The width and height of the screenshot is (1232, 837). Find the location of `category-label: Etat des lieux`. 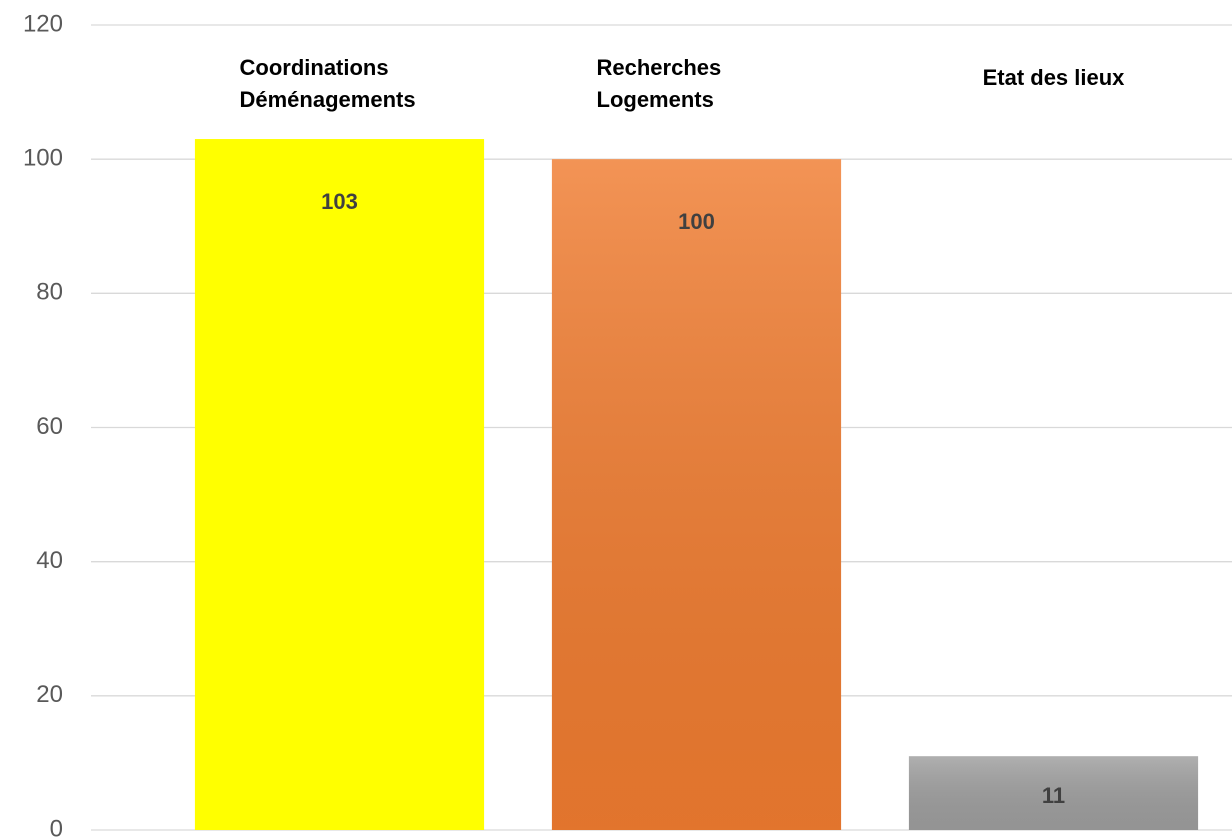

category-label: Etat des lieux is located at coordinates (1053, 77).